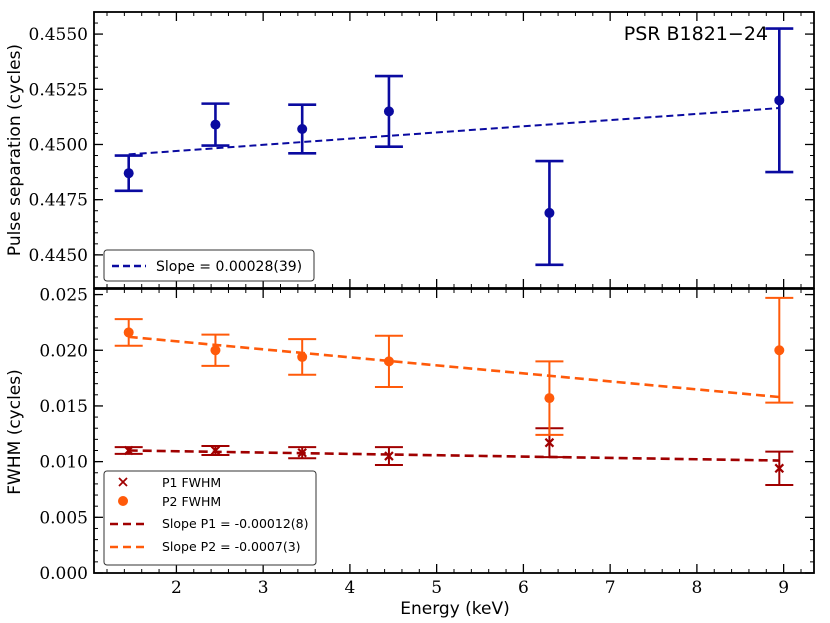 The width and height of the screenshot is (830, 623). What do you see at coordinates (63, 407) in the screenshot?
I see `bottom-y-tick-label: 0.015` at bounding box center [63, 407].